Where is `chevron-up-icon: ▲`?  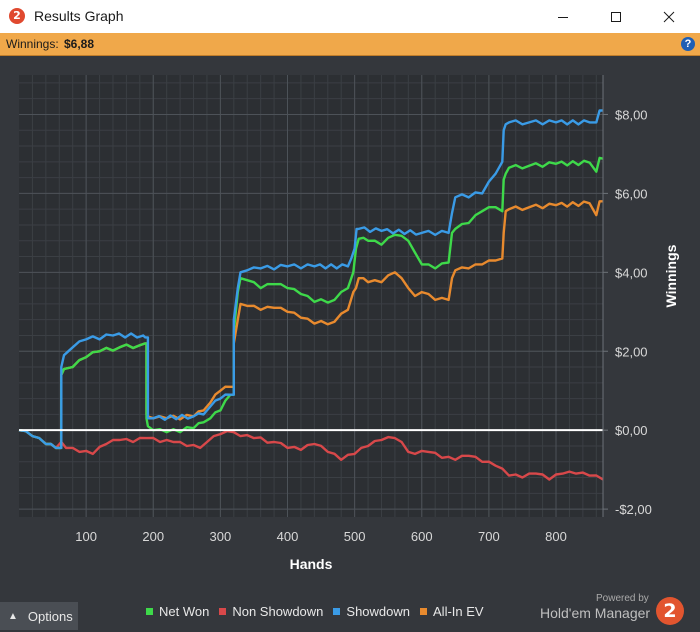
chevron-up-icon: ▲ is located at coordinates (13, 616).